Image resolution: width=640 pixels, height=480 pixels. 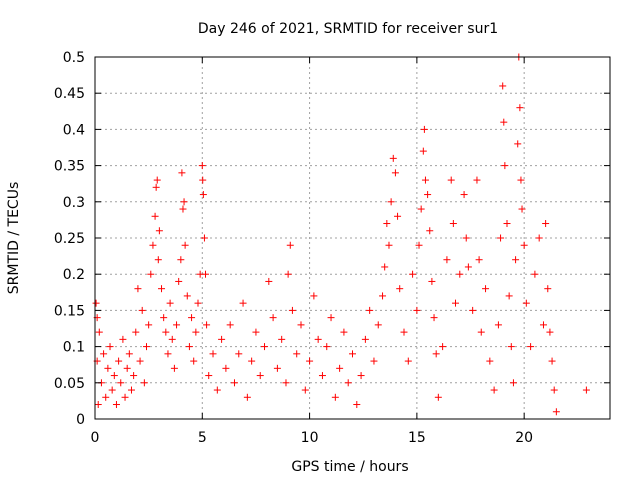 What do you see at coordinates (80, 420) in the screenshot?
I see `y-tick-label: 0` at bounding box center [80, 420].